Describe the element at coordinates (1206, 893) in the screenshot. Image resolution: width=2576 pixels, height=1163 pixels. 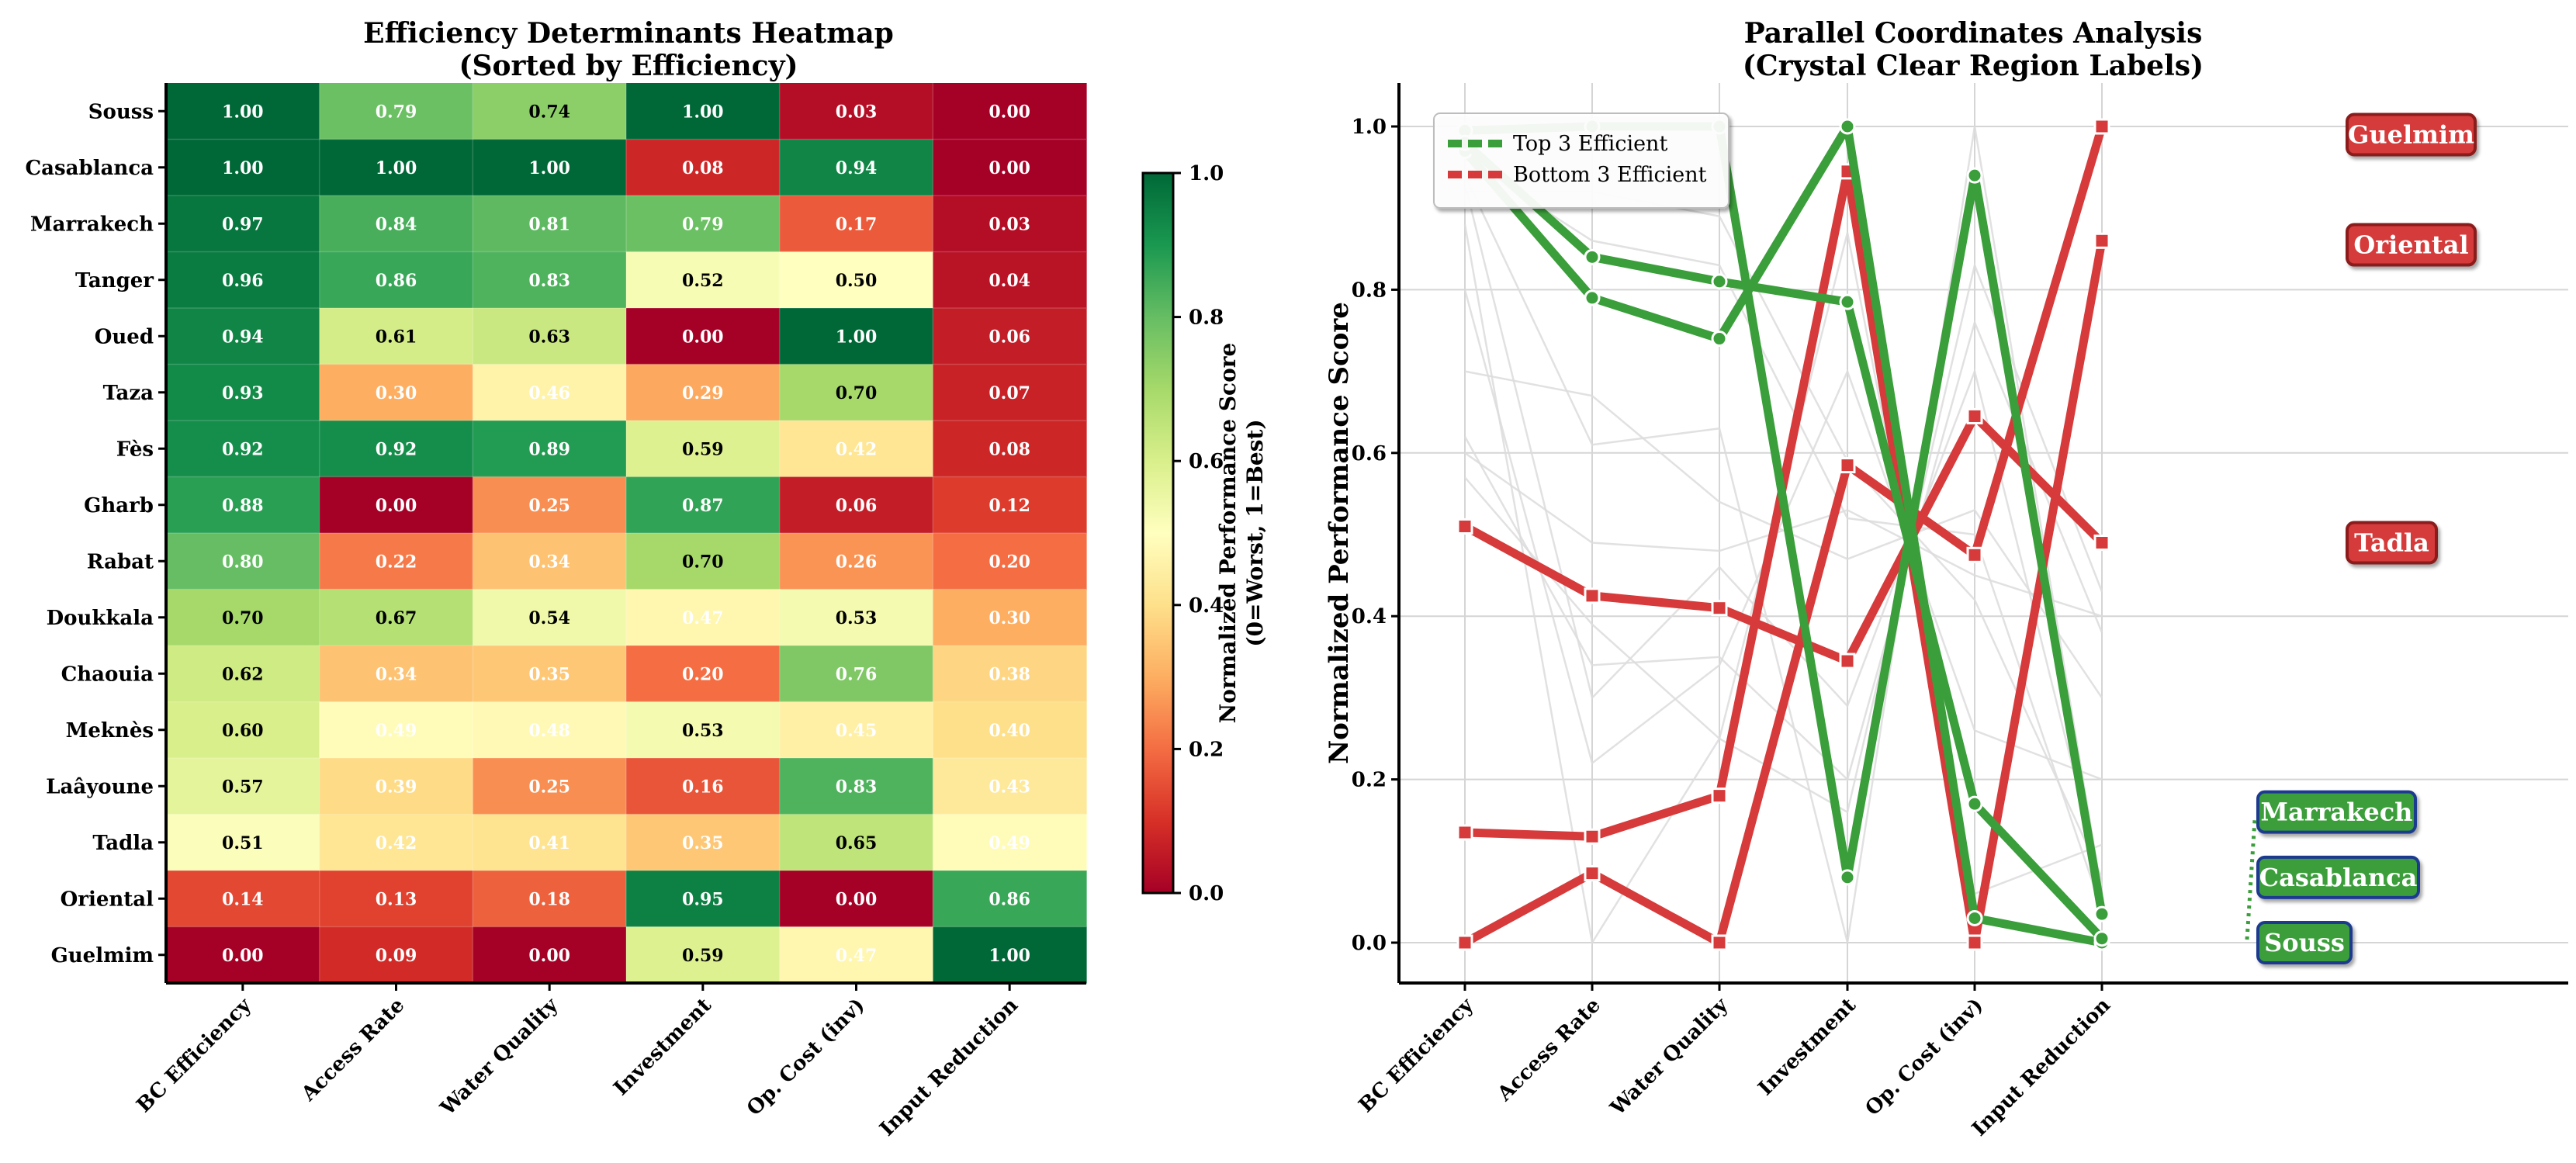
I see `colorbar-tick-label: 0.0` at that location.